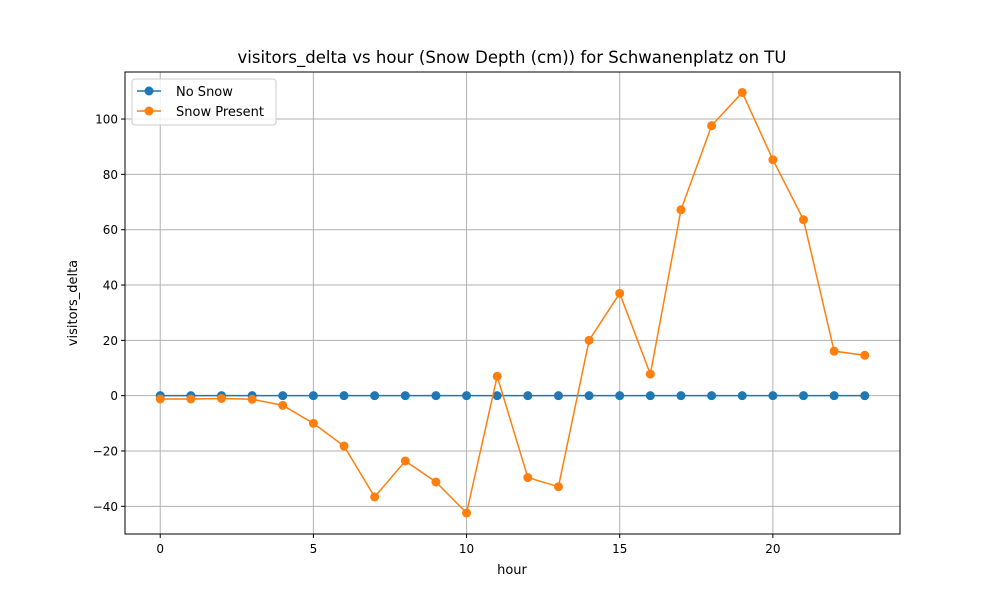 The height and width of the screenshot is (600, 1000). Describe the element at coordinates (619, 549) in the screenshot. I see `x-tick-label: 15` at that location.